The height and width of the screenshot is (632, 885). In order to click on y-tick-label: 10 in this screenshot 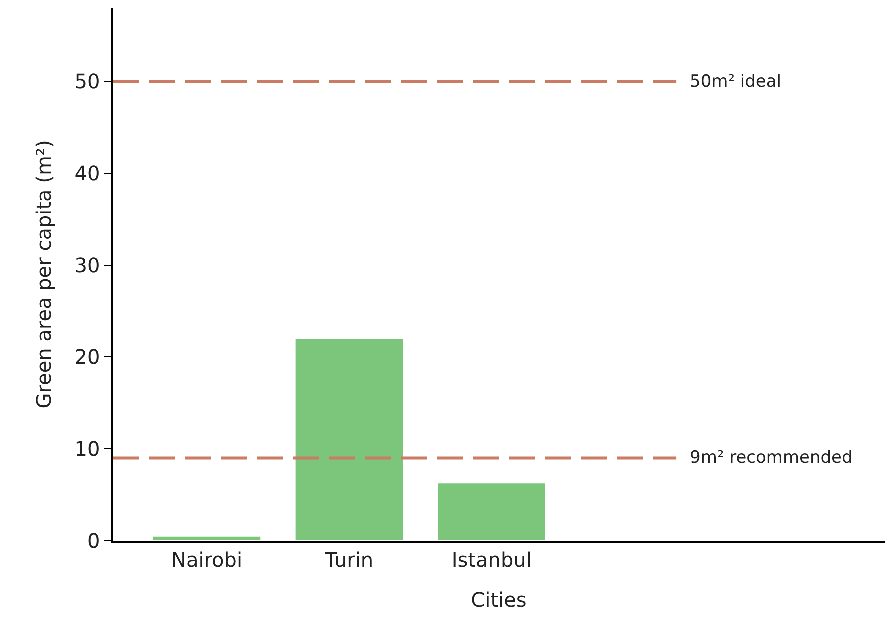, I will do `click(87, 449)`.